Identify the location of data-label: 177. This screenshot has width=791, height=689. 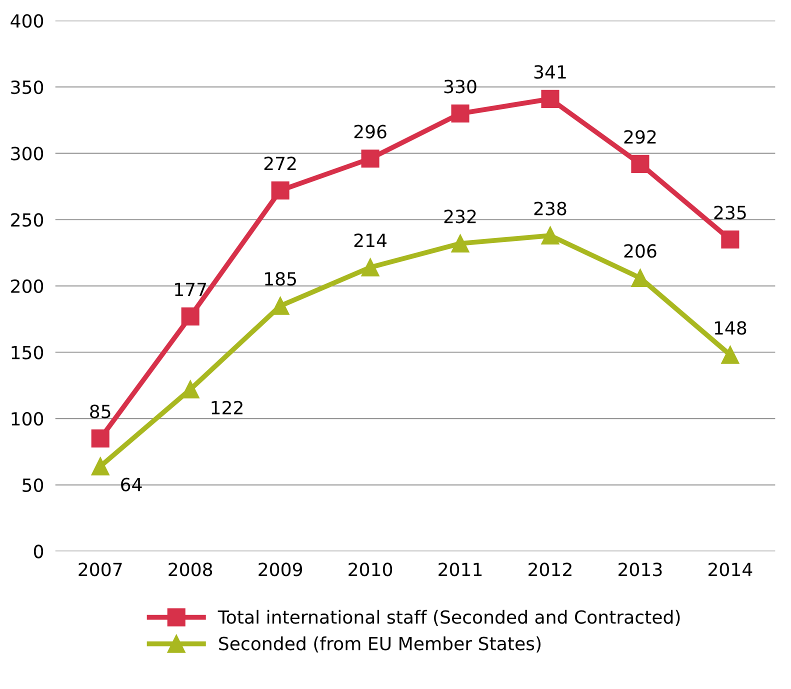
(190, 289).